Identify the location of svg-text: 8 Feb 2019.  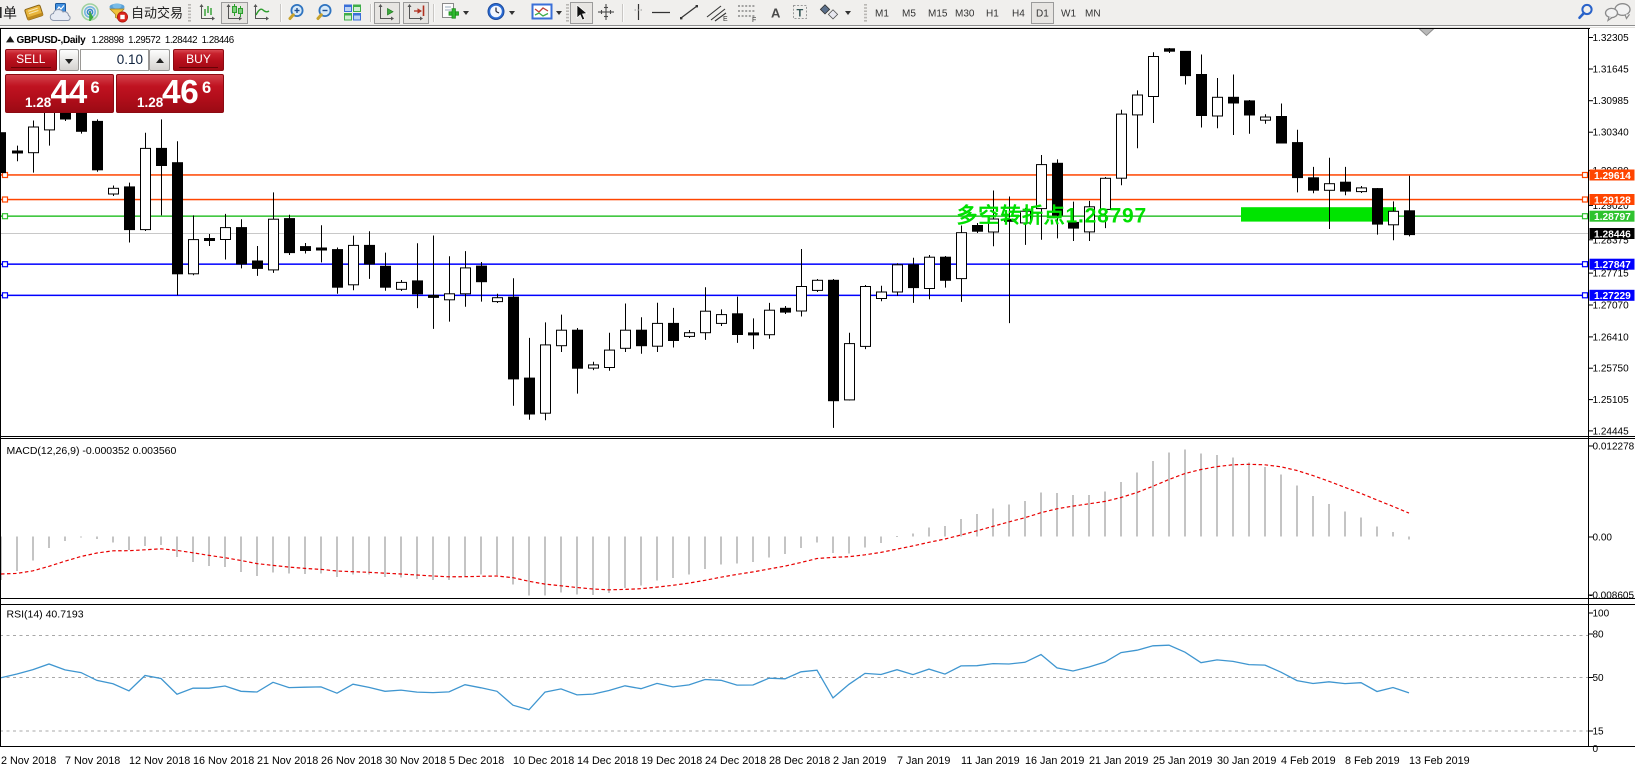
(1372, 761).